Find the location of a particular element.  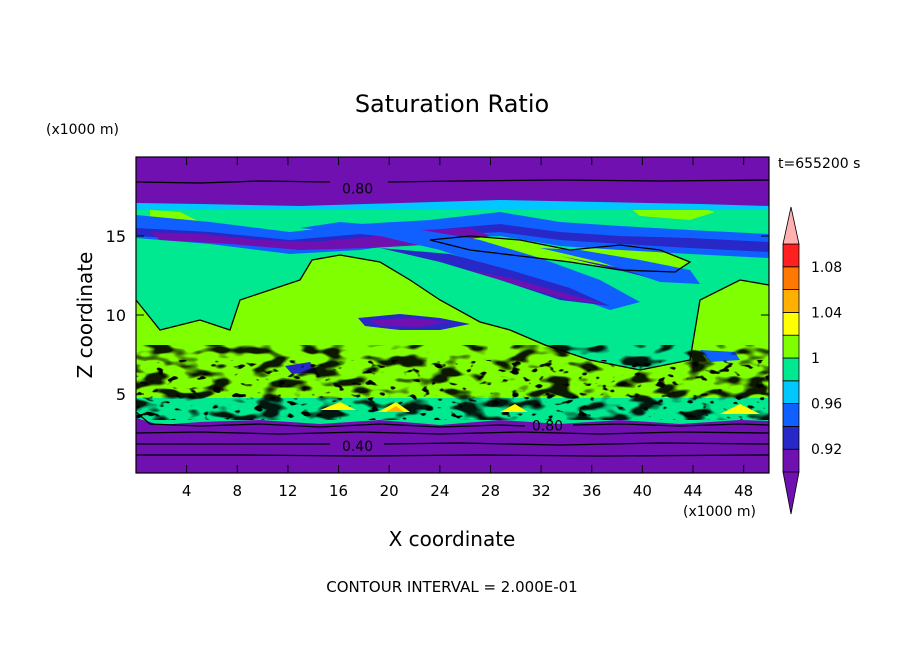

contour-label-layer: 0.80 0.80 0.40 is located at coordinates (452, 319).